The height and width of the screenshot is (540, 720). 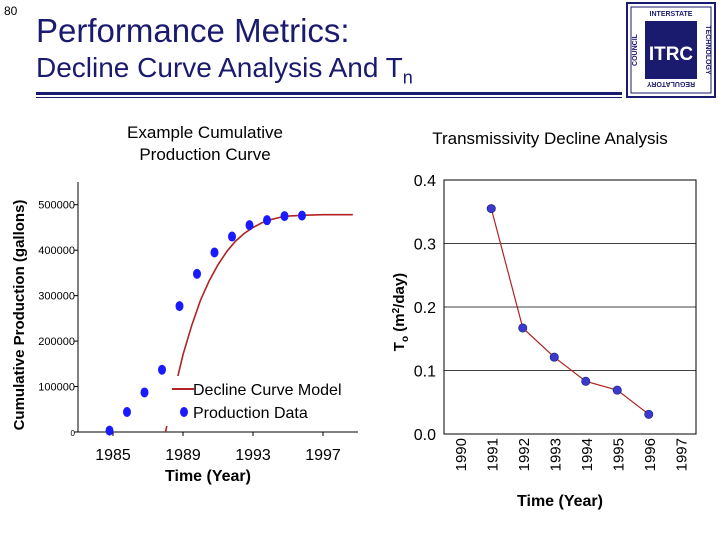 I want to click on right-x-tick-label: 1991, so click(x=492, y=454).